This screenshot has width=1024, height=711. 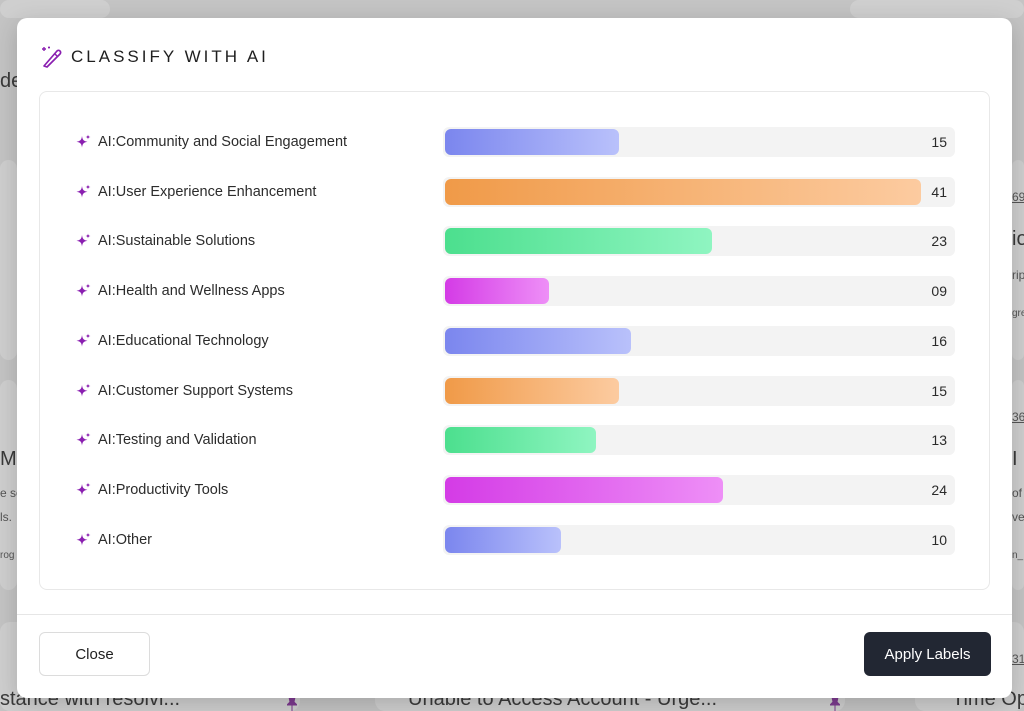 I want to click on bg-snippet: de, so click(x=11, y=81).